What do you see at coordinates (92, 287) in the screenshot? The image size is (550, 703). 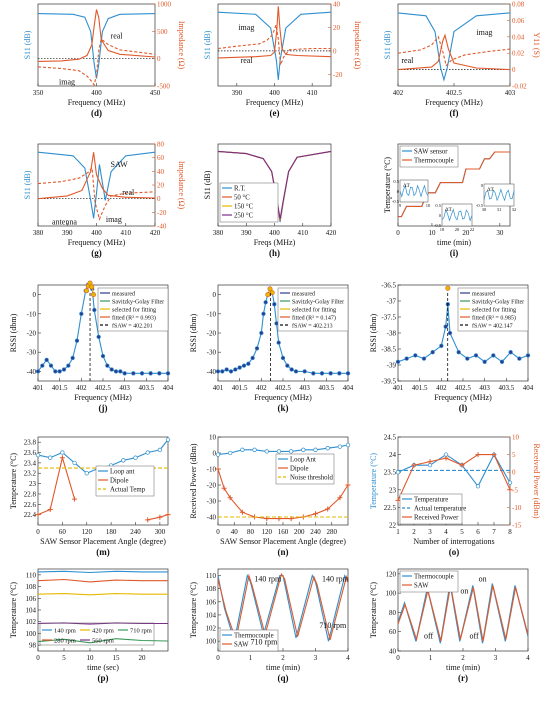 I see `fit-point` at bounding box center [92, 287].